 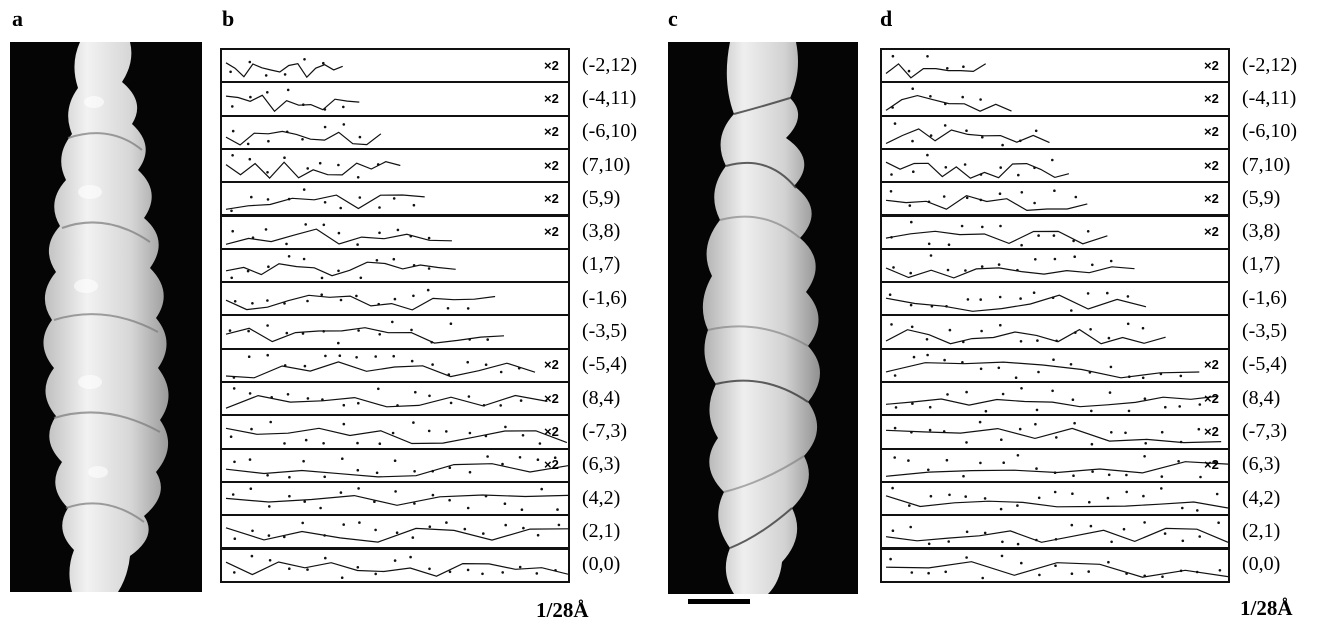 What do you see at coordinates (1211, 232) in the screenshot?
I see `scale-x2-marker: ×2` at bounding box center [1211, 232].